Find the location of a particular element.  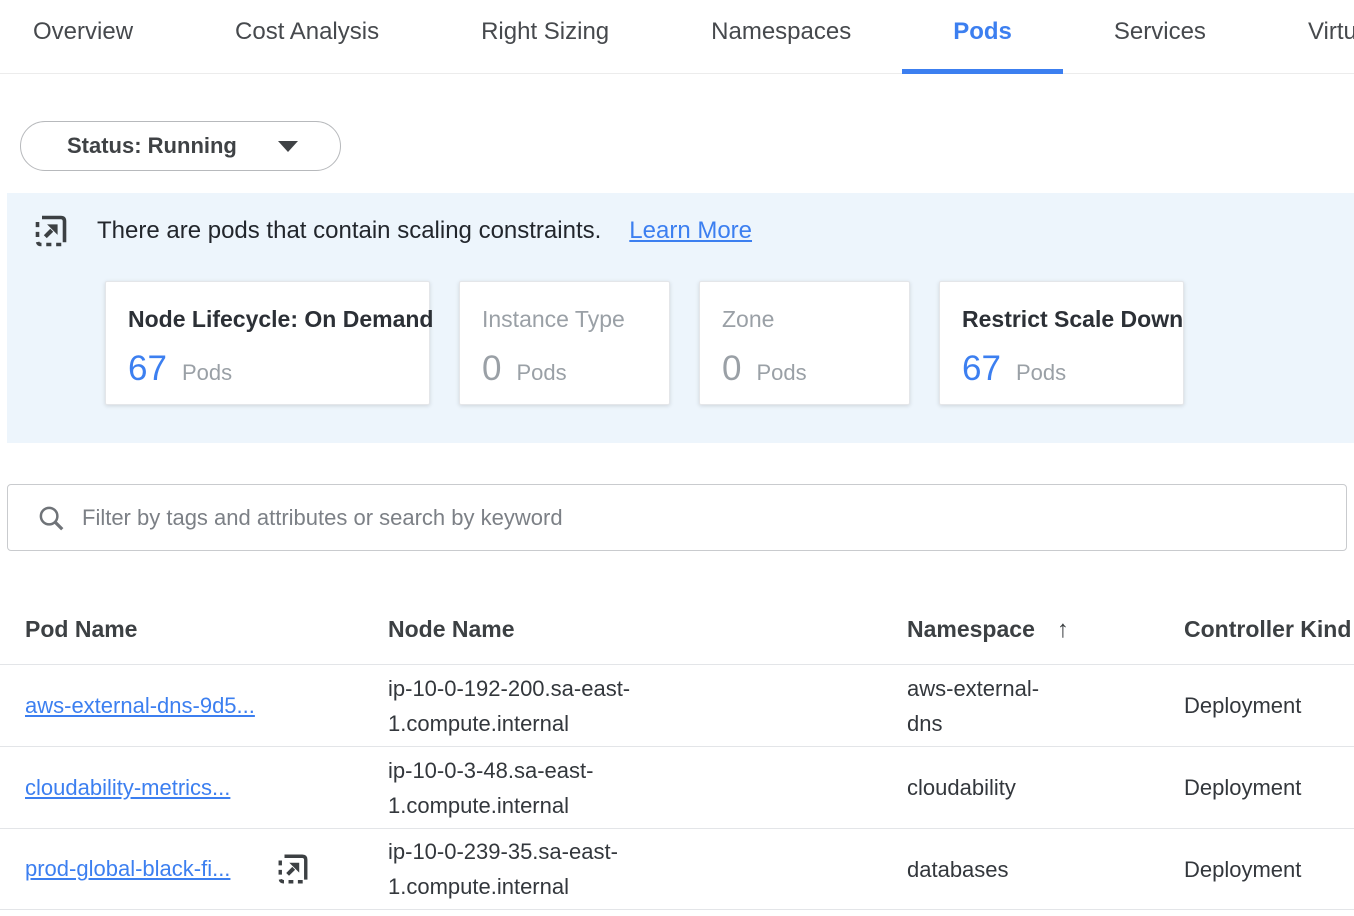

column-header-namespace-label: Namespace is located at coordinates (971, 629).